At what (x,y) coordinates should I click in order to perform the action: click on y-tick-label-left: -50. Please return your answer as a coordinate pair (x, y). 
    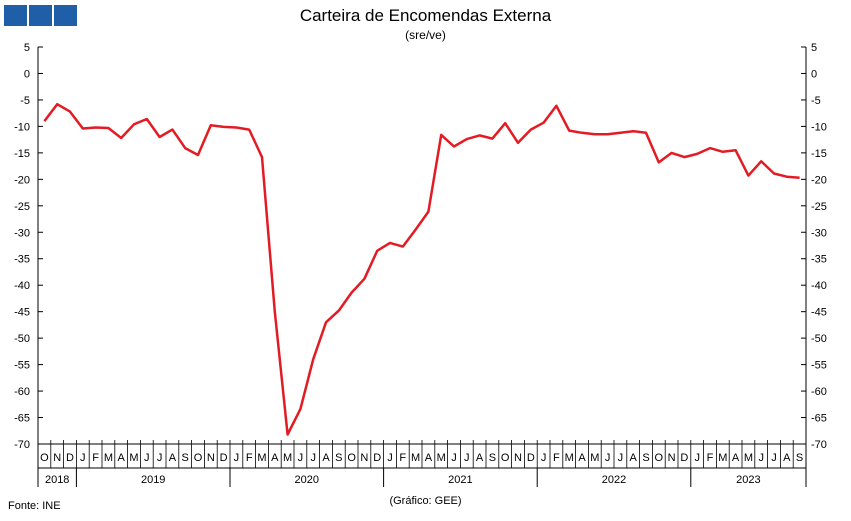
    Looking at the image, I should click on (22, 339).